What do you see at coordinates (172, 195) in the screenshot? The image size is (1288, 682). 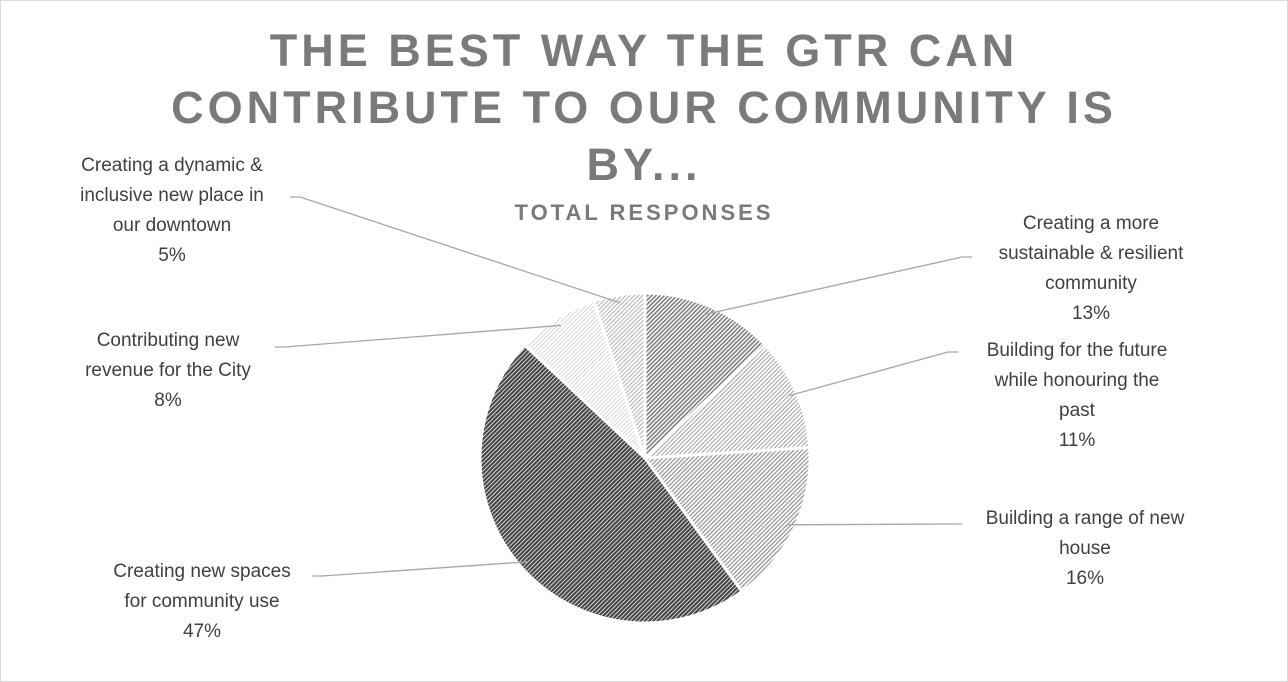 I see `slice-label-6-line-2: inclusive new place in` at bounding box center [172, 195].